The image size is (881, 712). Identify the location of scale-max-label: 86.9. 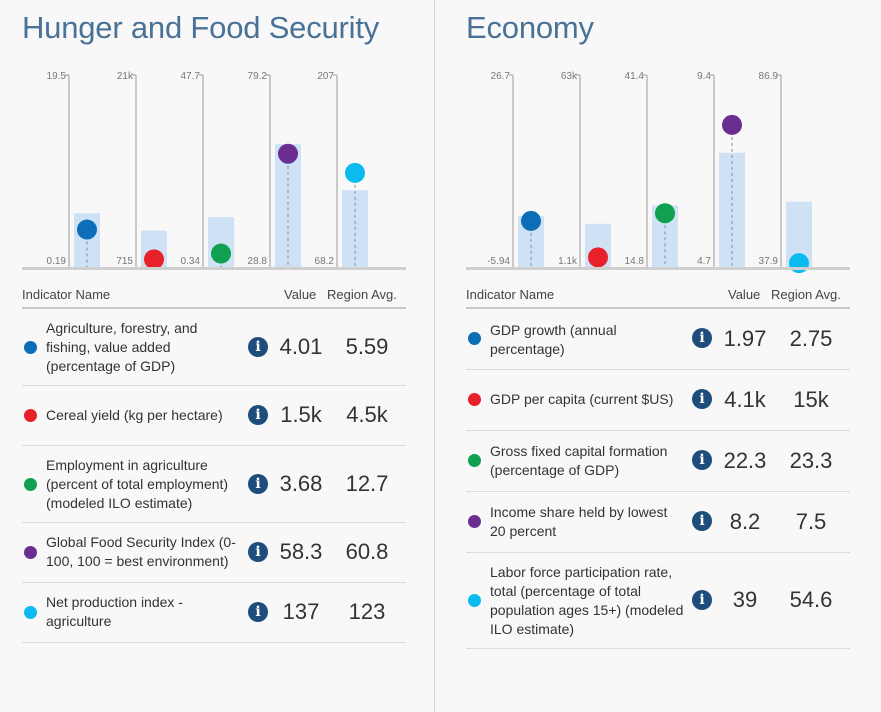
(769, 76).